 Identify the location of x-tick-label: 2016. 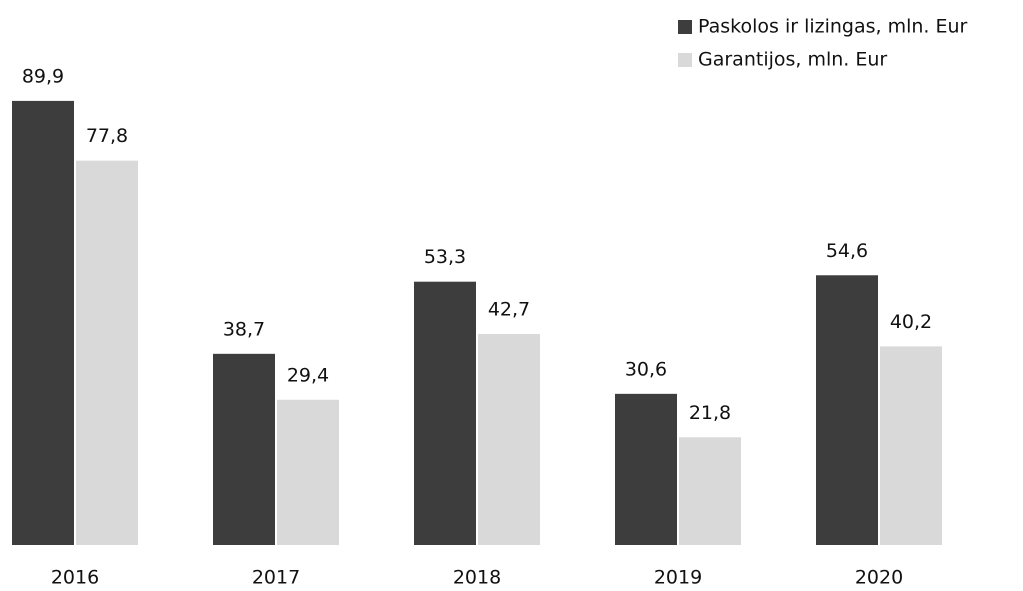
(75, 578).